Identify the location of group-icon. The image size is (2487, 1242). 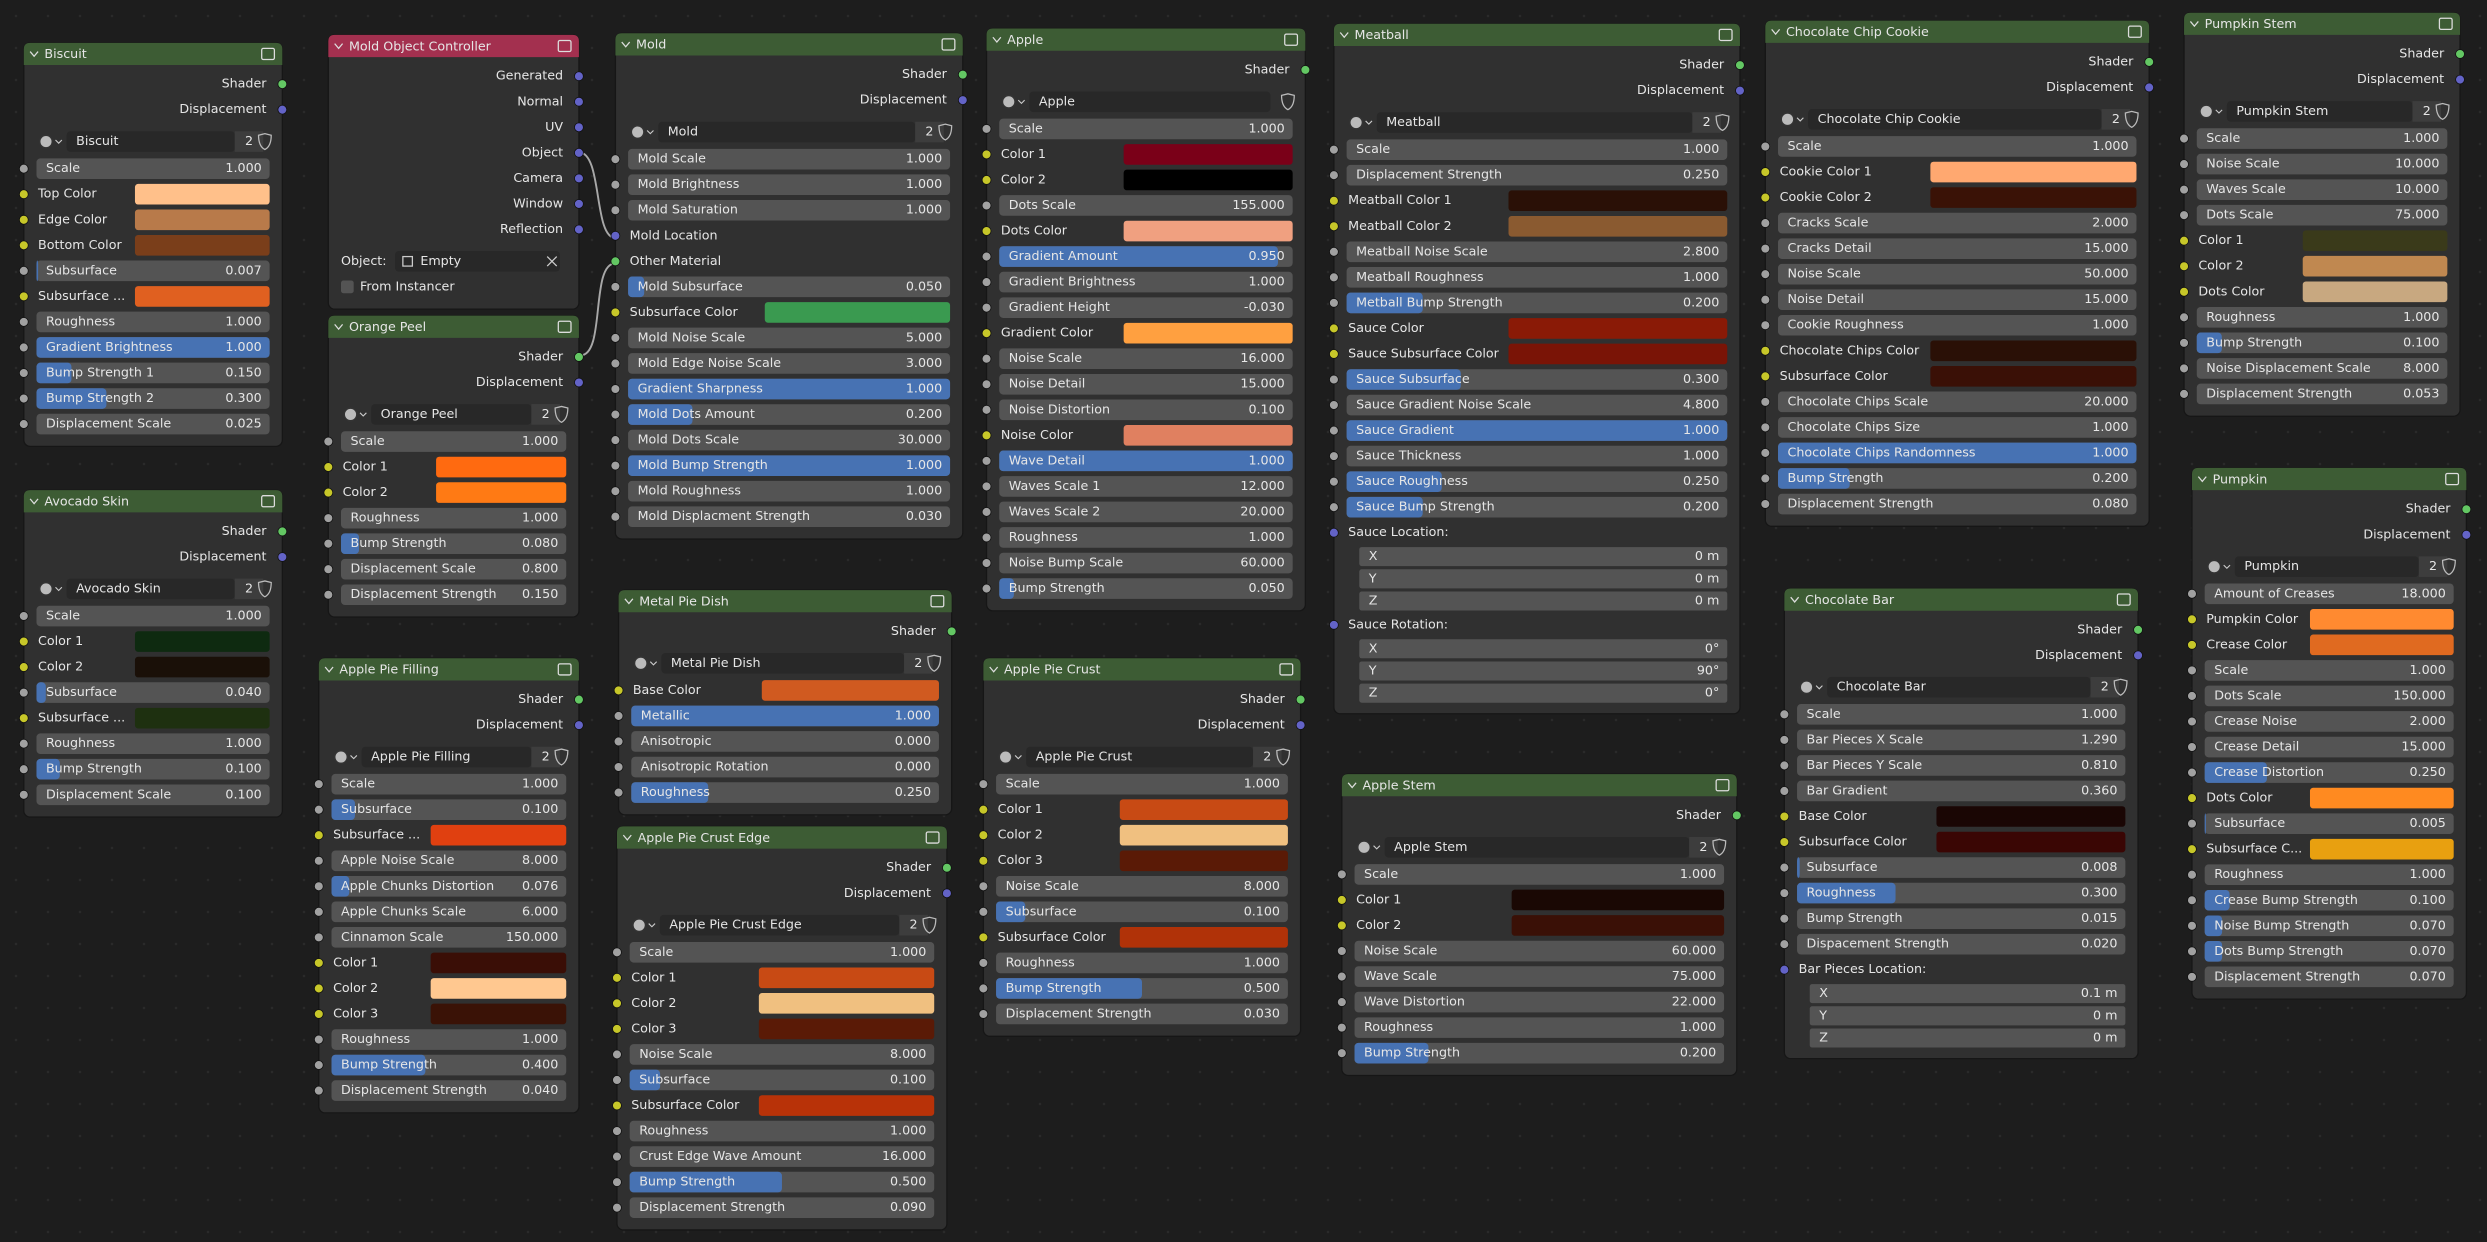
(564, 326).